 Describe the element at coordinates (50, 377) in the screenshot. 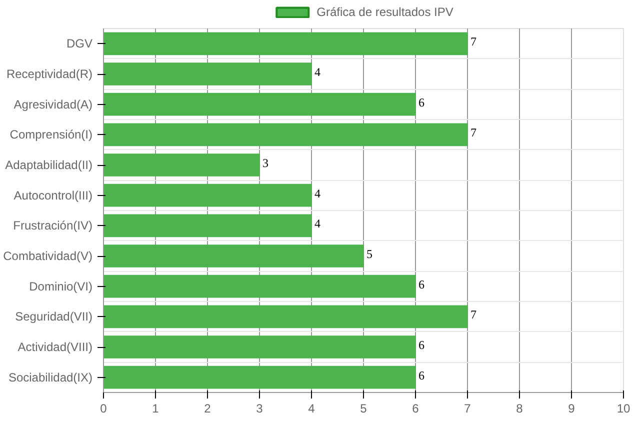

I see `y-tick-label: Sociabilidad(IX)` at that location.